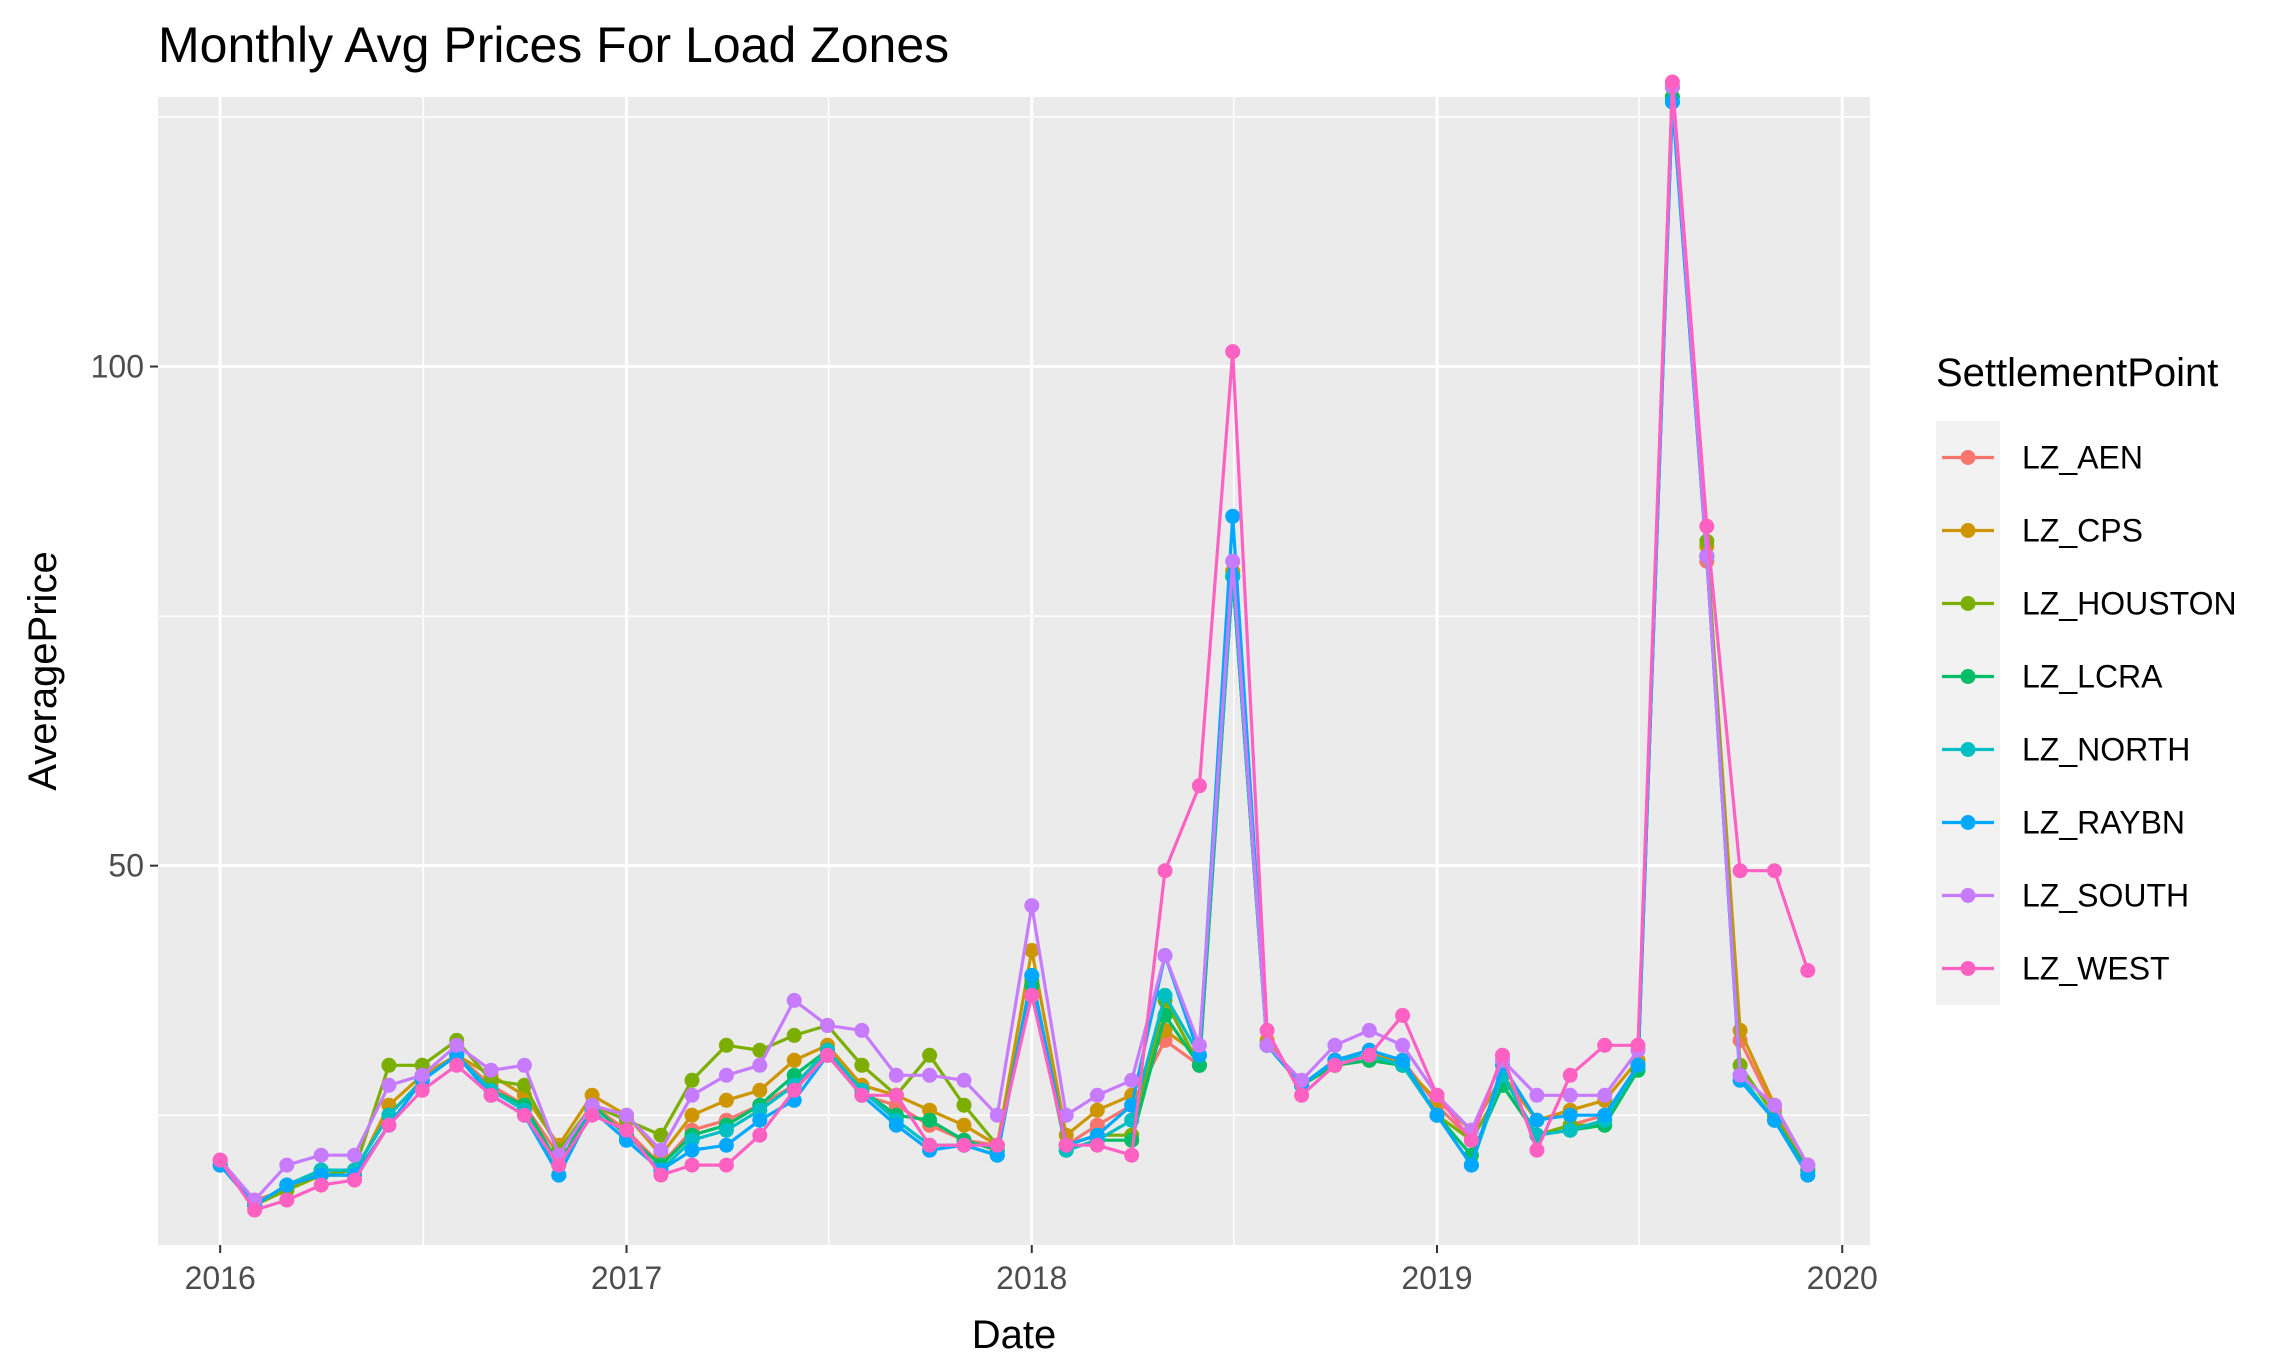 This screenshot has height=1365, width=2296. I want to click on legend-title: SettlementPoint, so click(2077, 373).